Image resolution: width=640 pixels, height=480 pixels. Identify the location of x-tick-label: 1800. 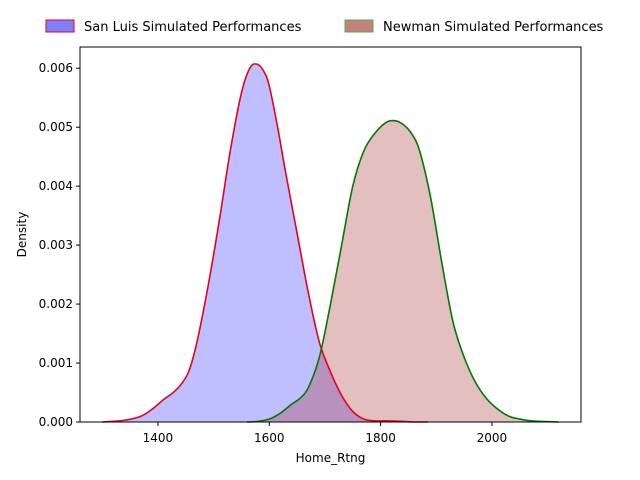
(380, 438).